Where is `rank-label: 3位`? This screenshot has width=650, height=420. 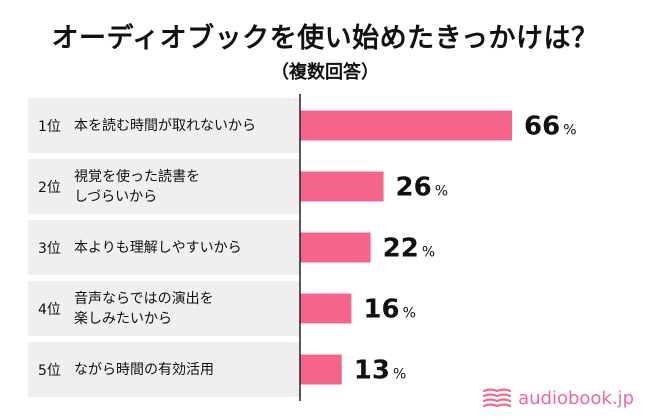 rank-label: 3位 is located at coordinates (49, 248).